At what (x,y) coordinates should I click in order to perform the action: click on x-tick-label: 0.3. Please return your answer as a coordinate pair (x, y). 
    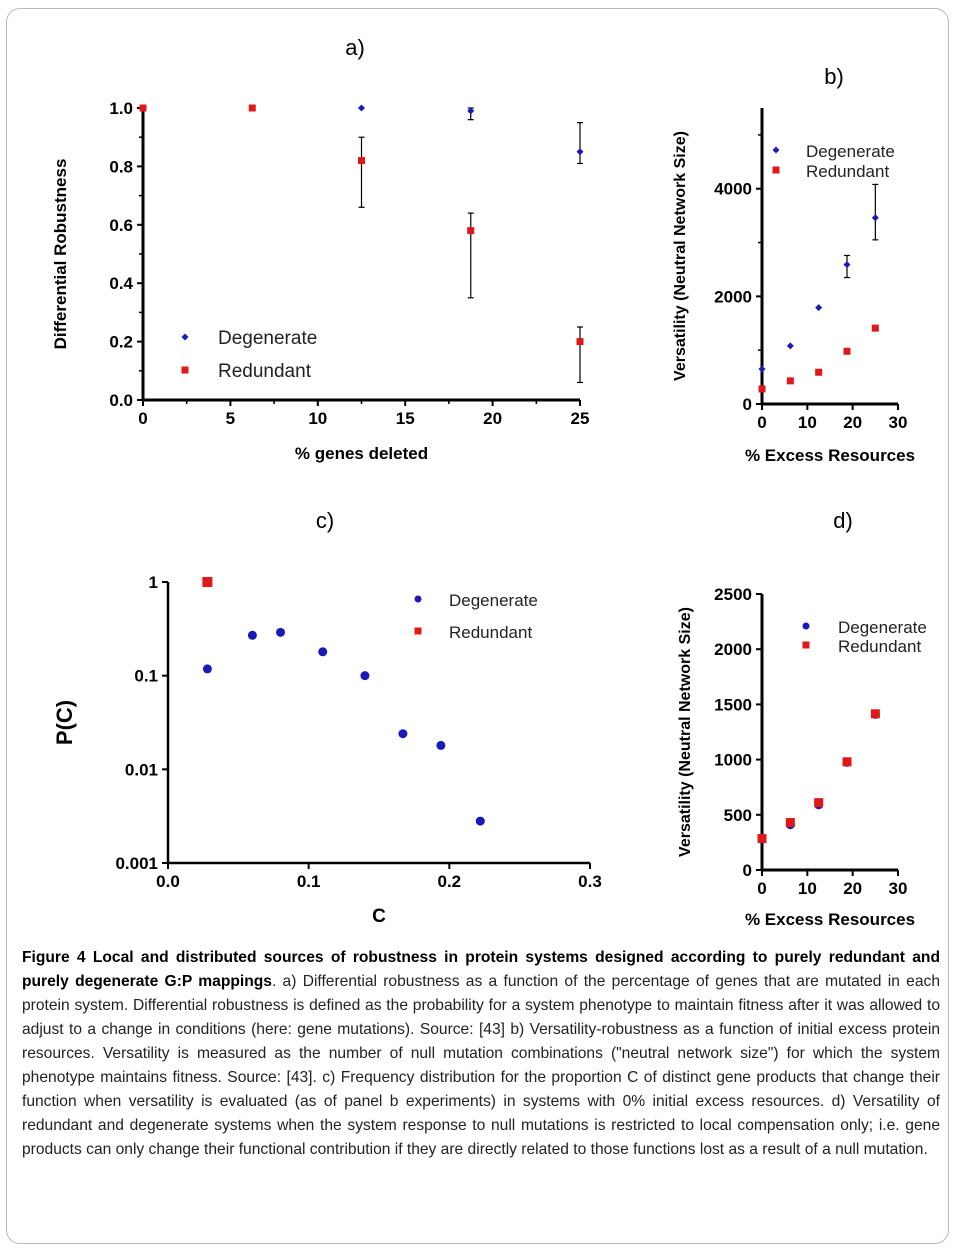
    Looking at the image, I should click on (590, 881).